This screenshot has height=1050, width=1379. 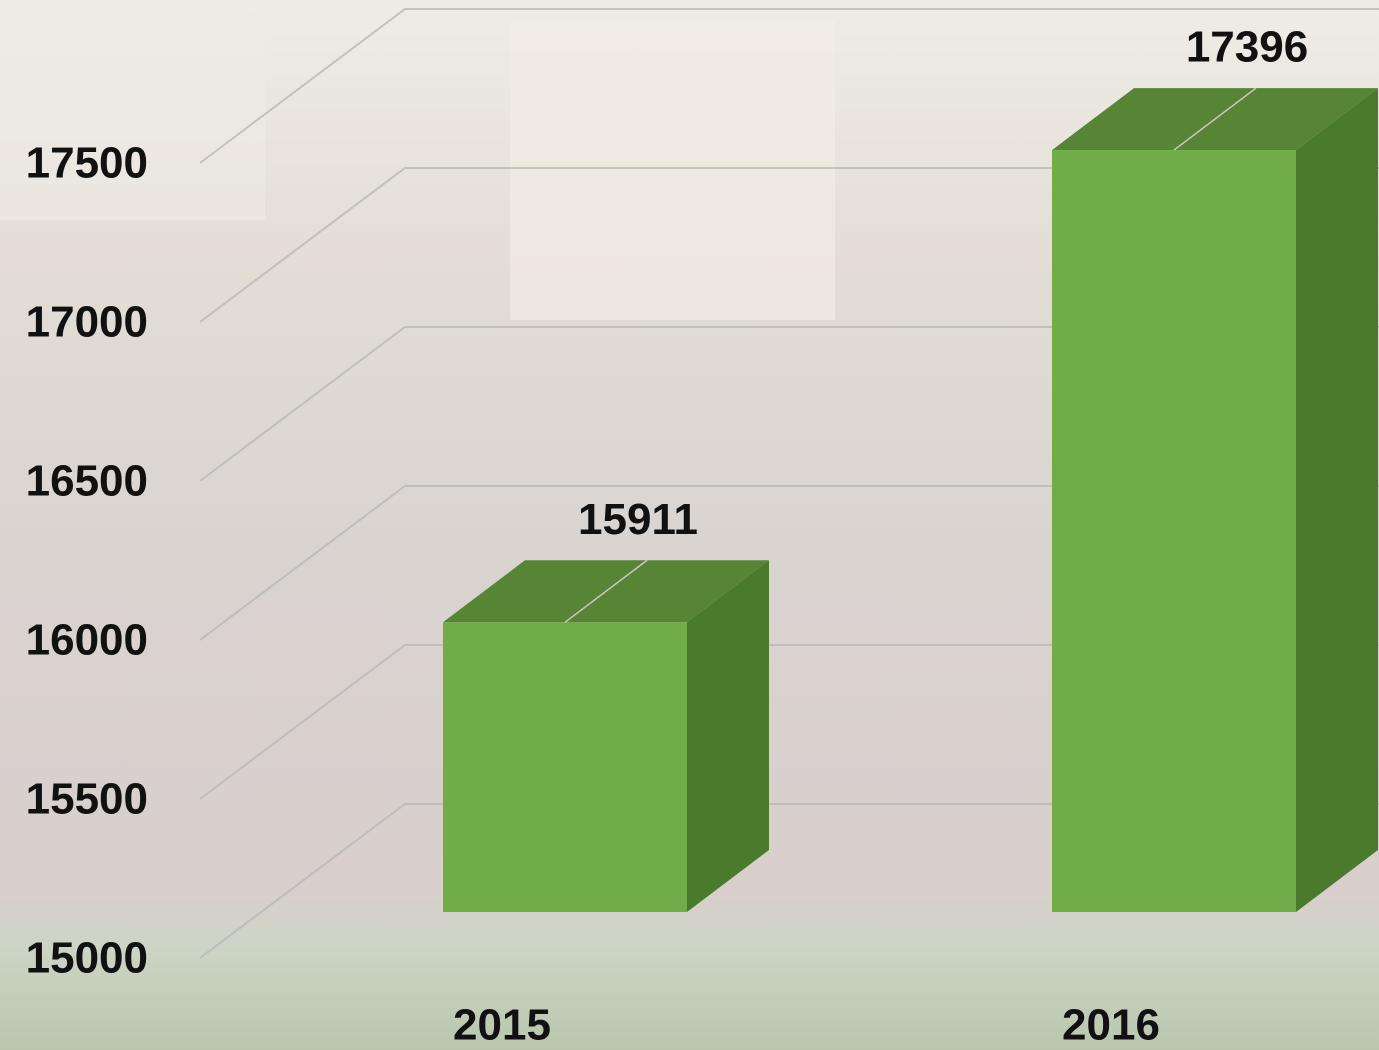 I want to click on value-label: 17396, so click(x=1247, y=47).